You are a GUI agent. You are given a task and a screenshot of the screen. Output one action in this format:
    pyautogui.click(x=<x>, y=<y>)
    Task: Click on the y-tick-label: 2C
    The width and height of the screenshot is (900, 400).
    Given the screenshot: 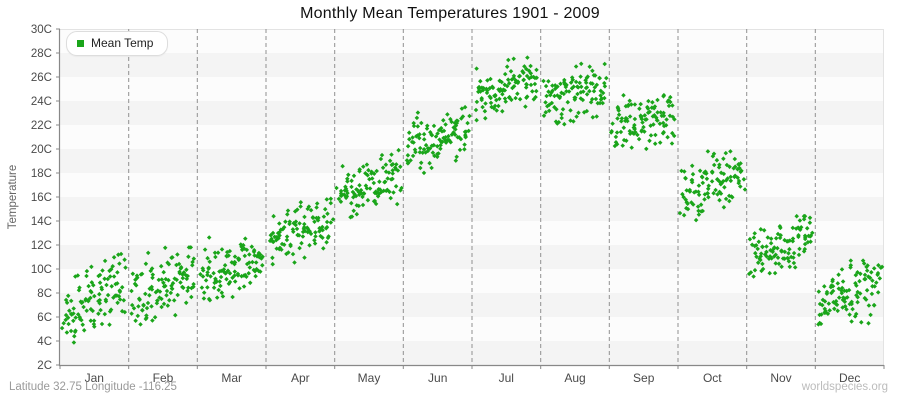 What is the action you would take?
    pyautogui.click(x=44, y=366)
    